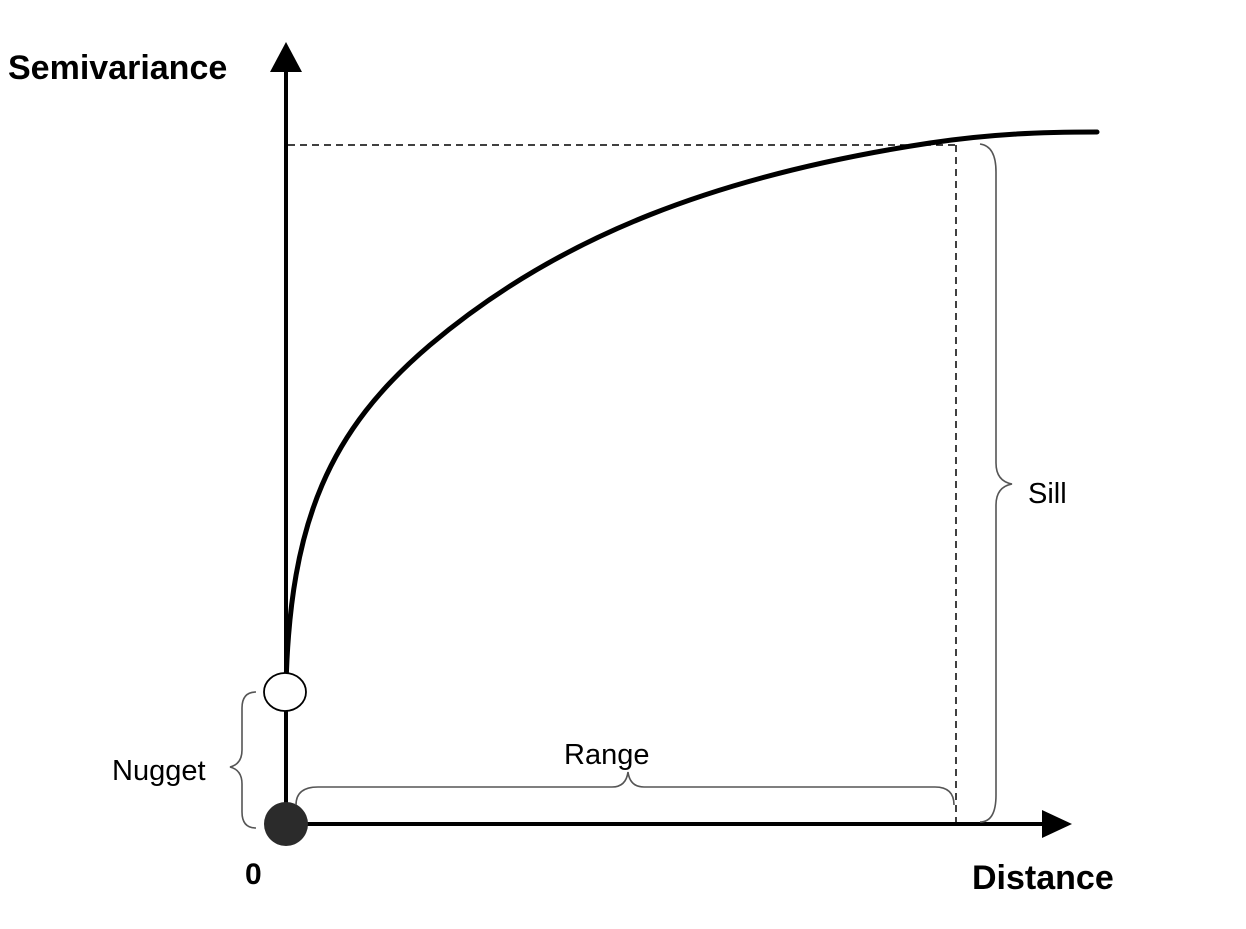 The image size is (1246, 929). What do you see at coordinates (285, 692) in the screenshot?
I see `nugget-open-circle` at bounding box center [285, 692].